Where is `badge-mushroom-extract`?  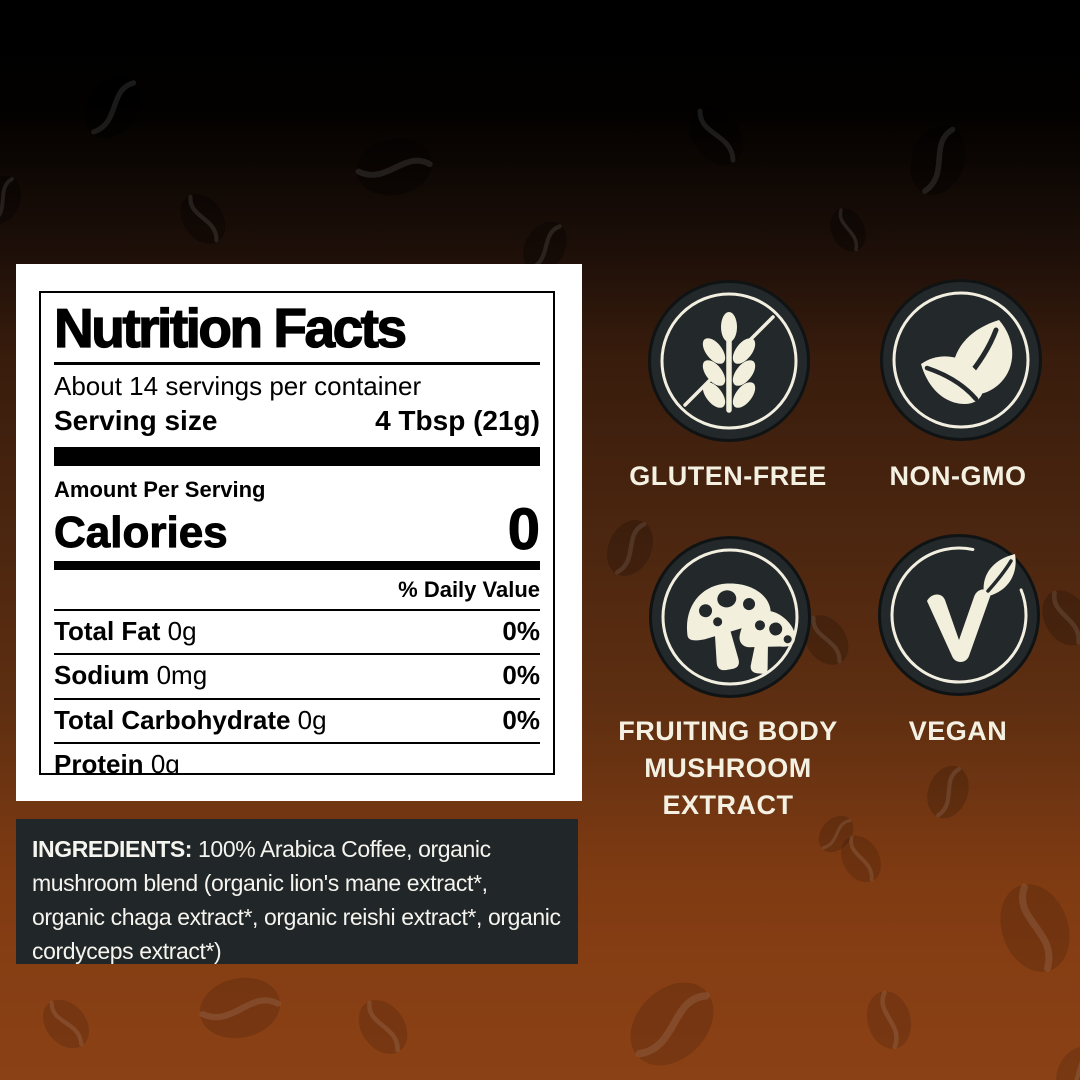
badge-mushroom-extract is located at coordinates (730, 617).